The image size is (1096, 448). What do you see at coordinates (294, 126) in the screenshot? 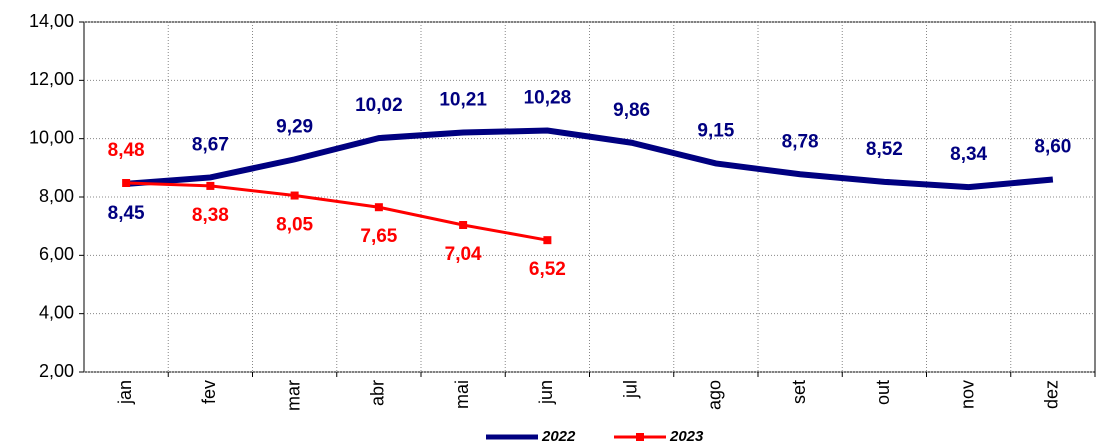
I see `data-label: 9,29` at bounding box center [294, 126].